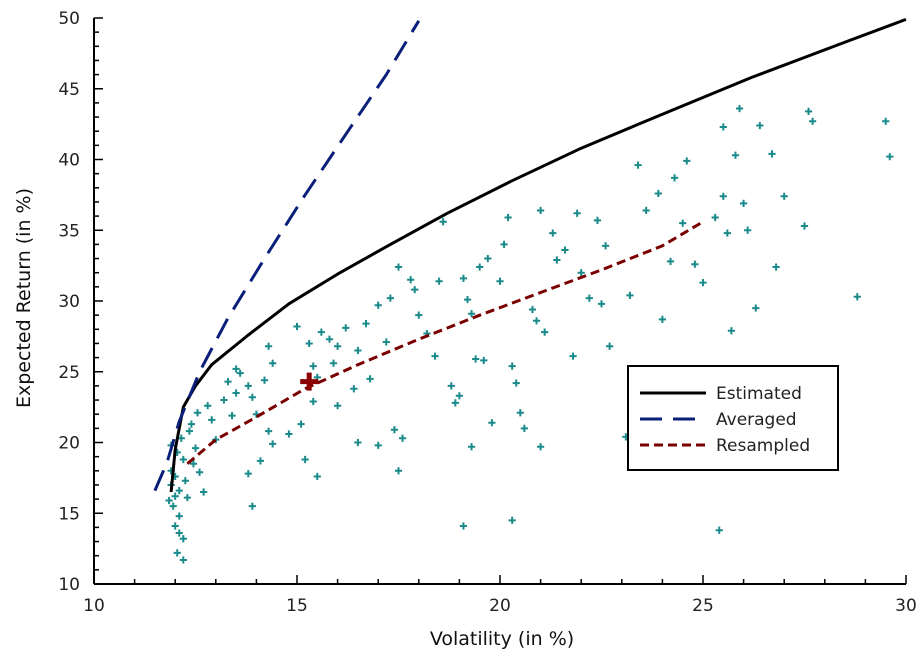 This screenshot has height=657, width=922. I want to click on y-tick-label: 35, so click(69, 231).